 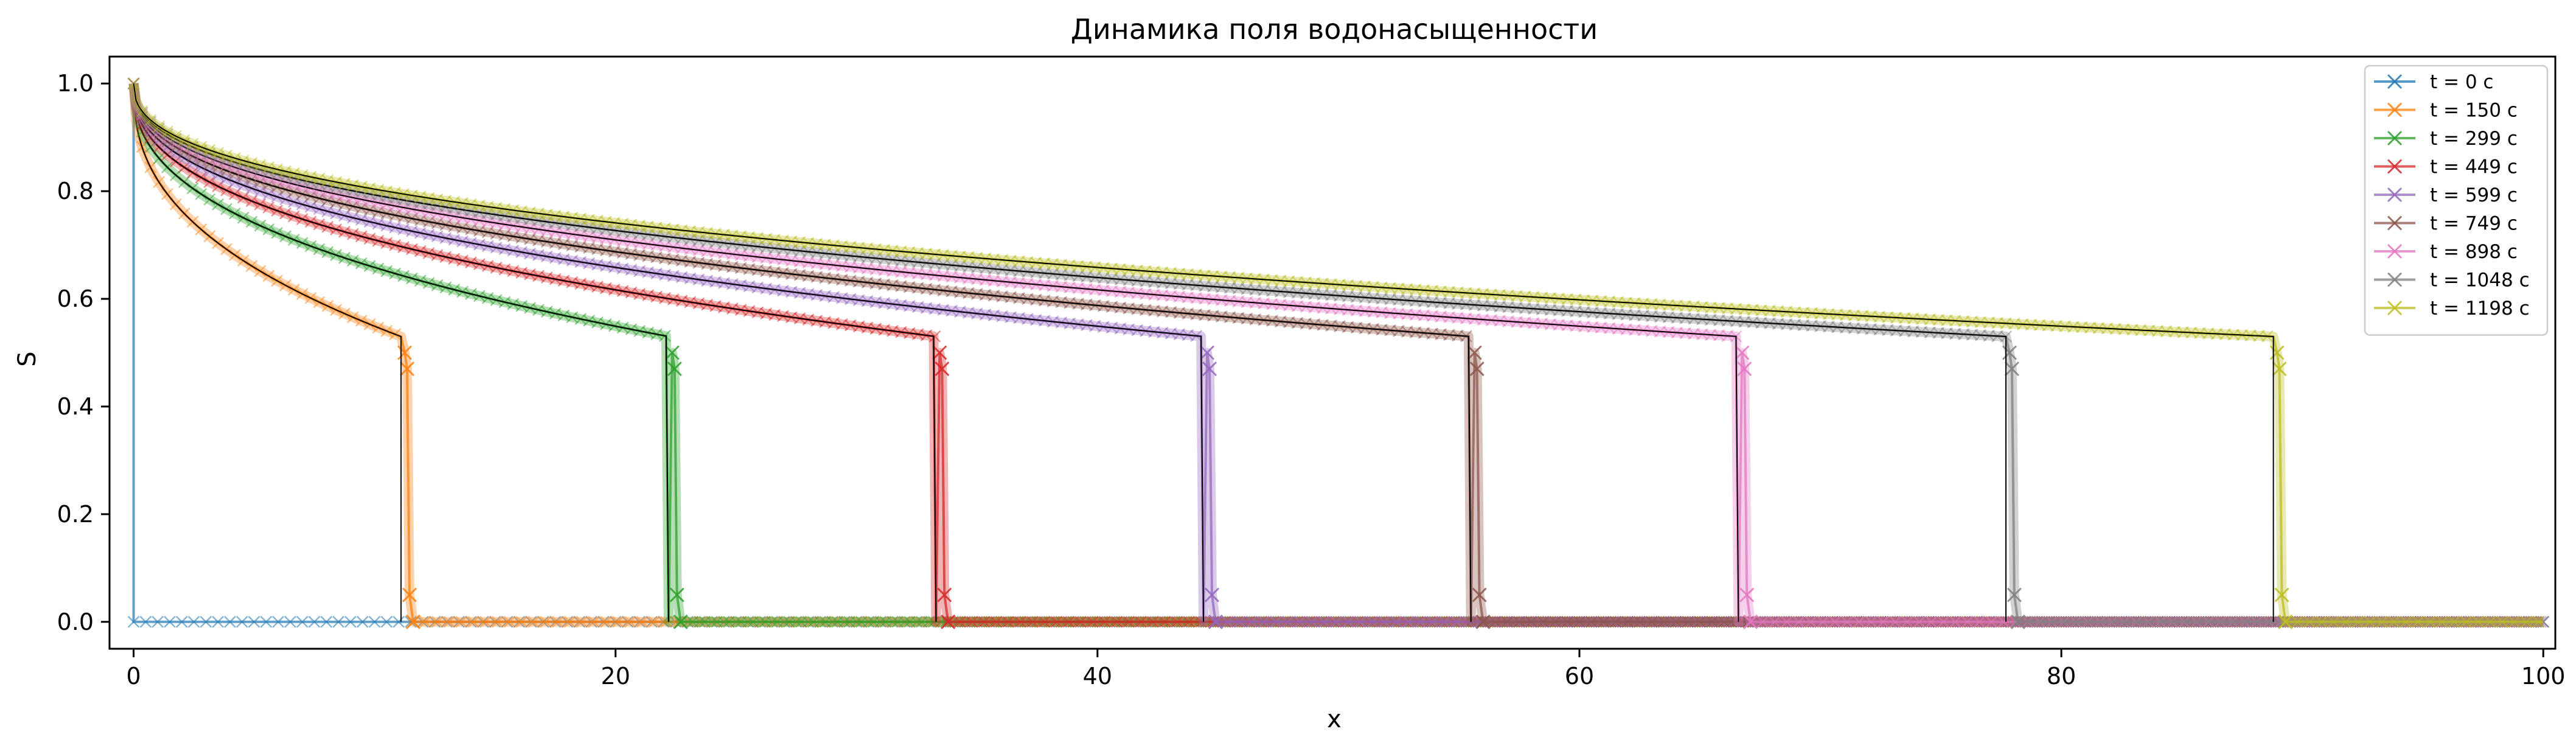 I want to click on x-axis: 0 20 40 60 80 100, so click(x=1346, y=669).